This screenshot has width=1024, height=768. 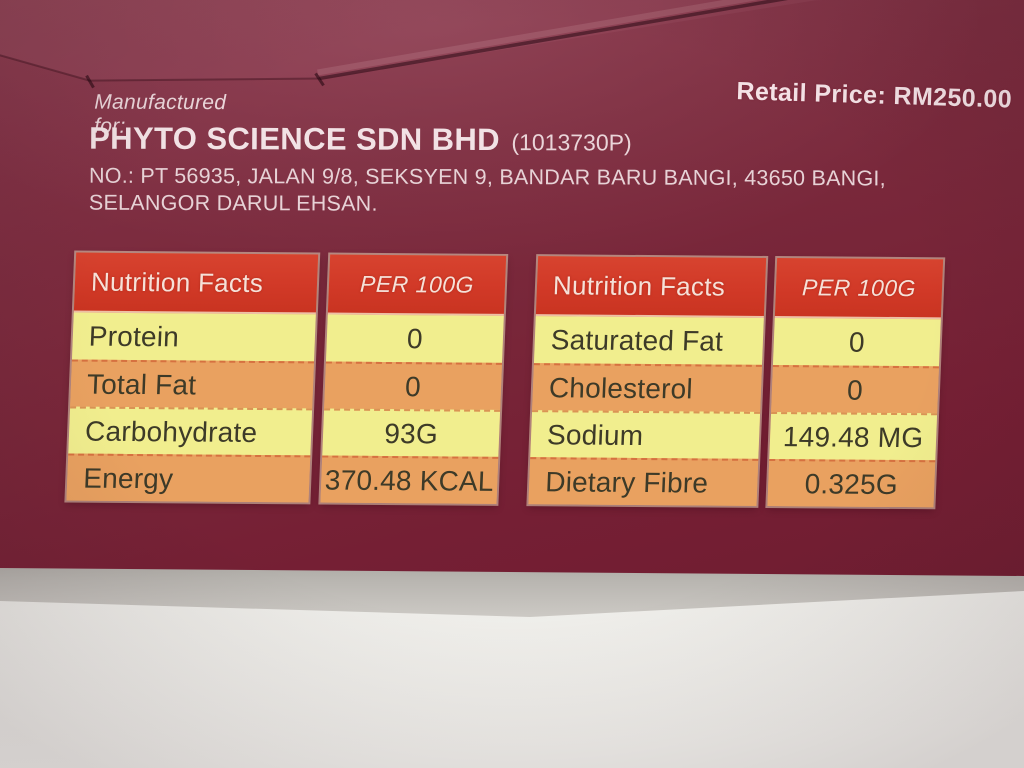 I want to click on row-label-carbohydrate: Carbohydrate, so click(x=190, y=431).